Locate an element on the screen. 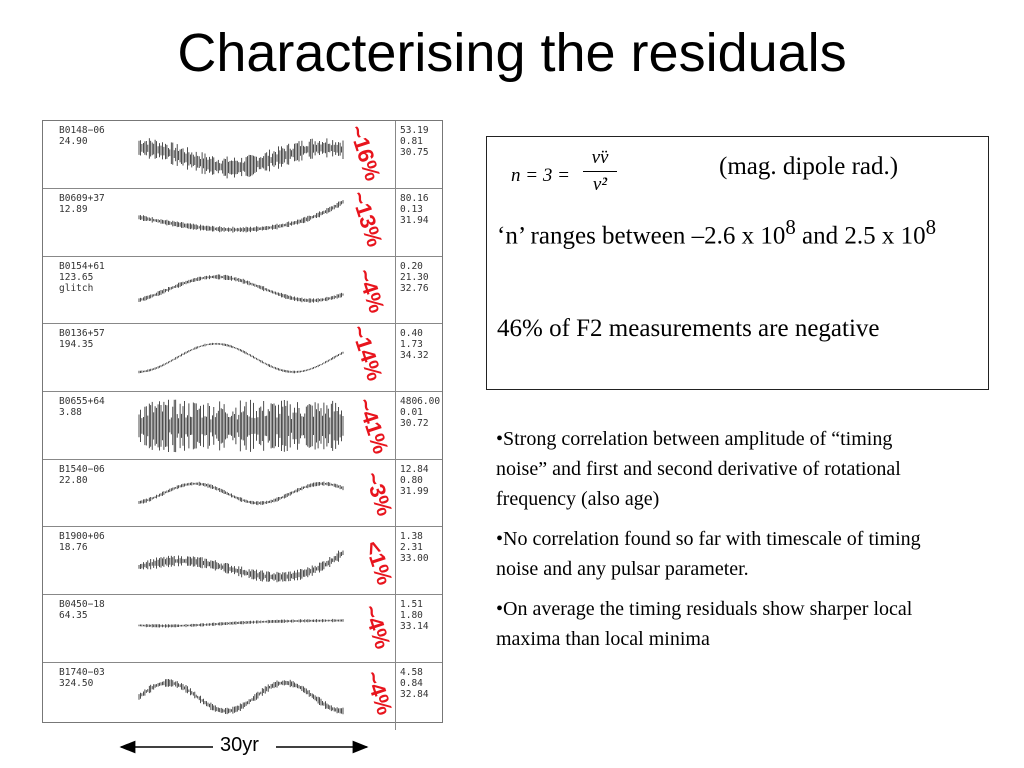 This screenshot has width=1024, height=768. pulsar-value-1: 0.40 is located at coordinates (411, 333).